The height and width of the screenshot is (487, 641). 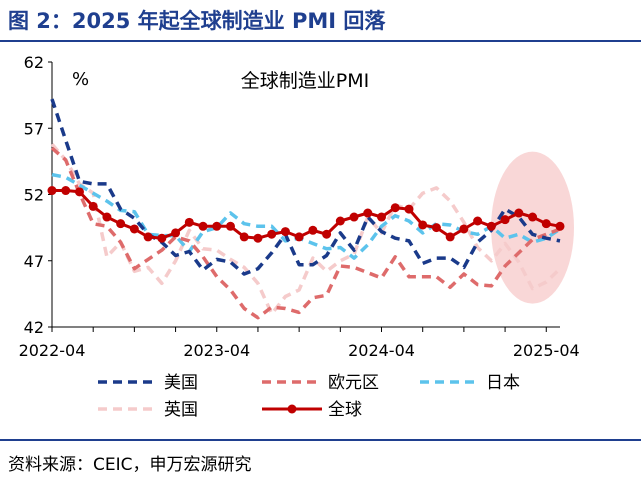 I want to click on y-tick-label: 62, so click(x=34, y=62).